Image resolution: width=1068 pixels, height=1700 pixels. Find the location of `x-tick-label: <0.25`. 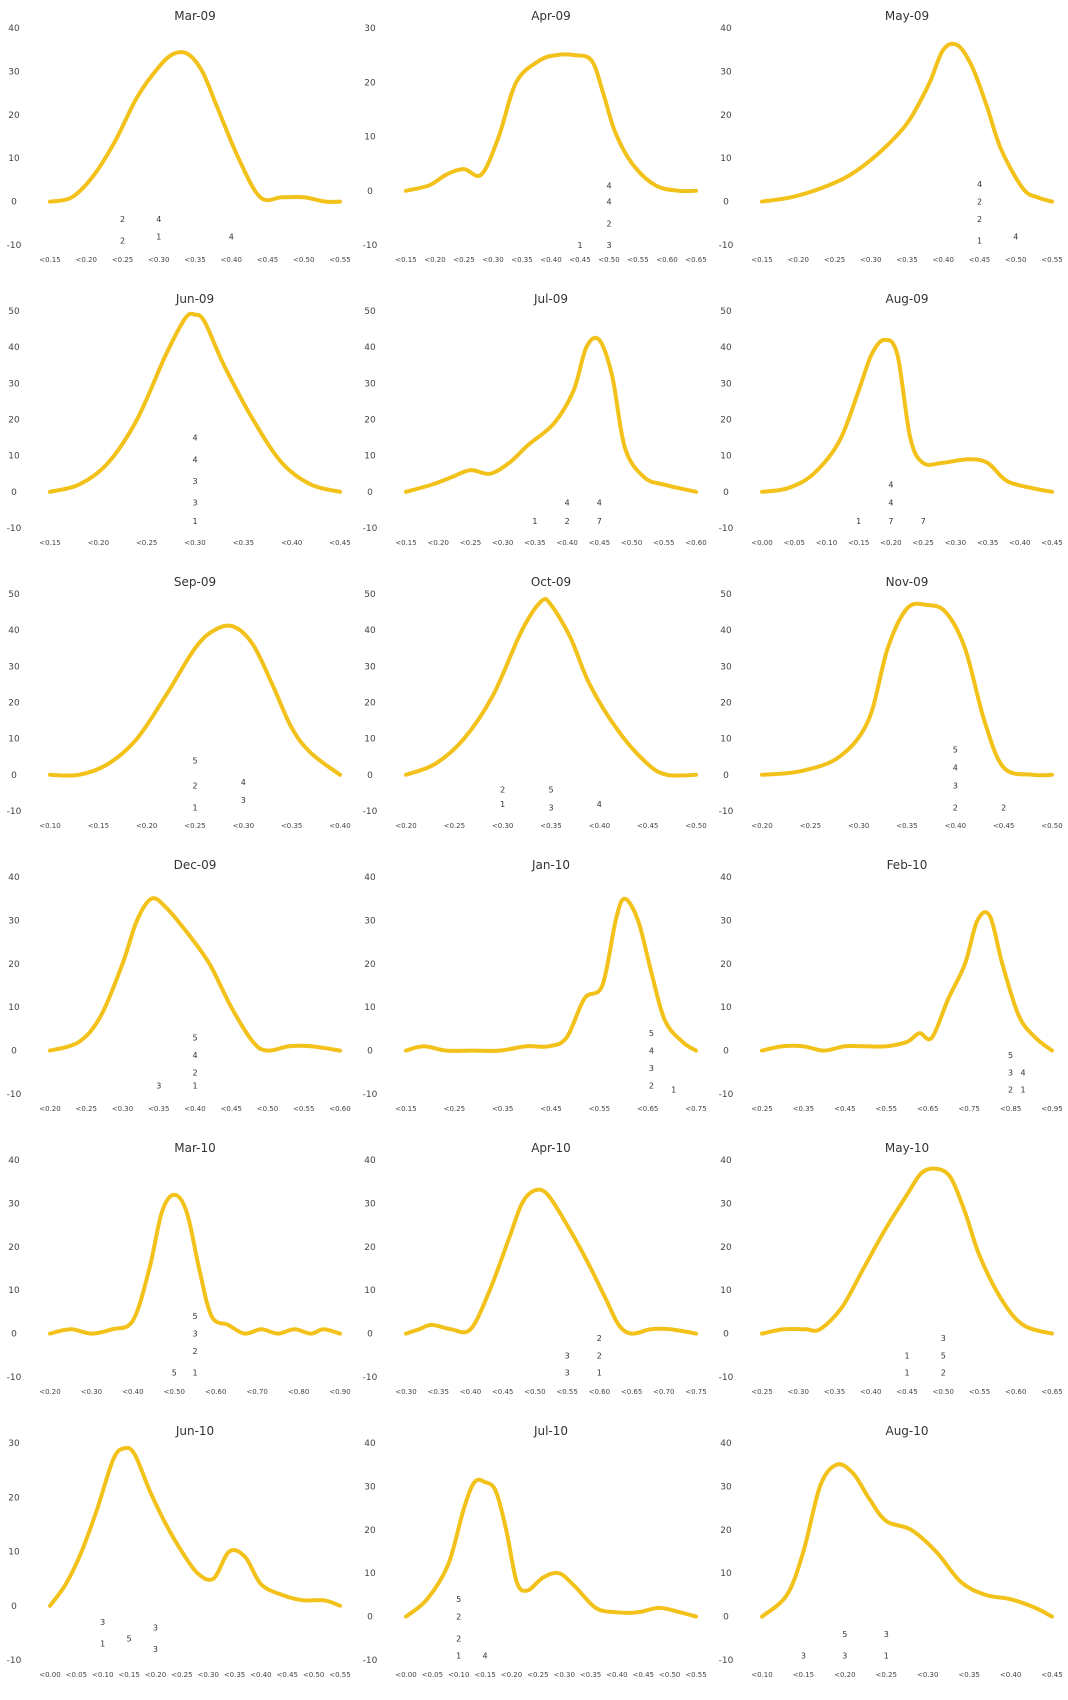

x-tick-label: <0.25 is located at coordinates (470, 543).